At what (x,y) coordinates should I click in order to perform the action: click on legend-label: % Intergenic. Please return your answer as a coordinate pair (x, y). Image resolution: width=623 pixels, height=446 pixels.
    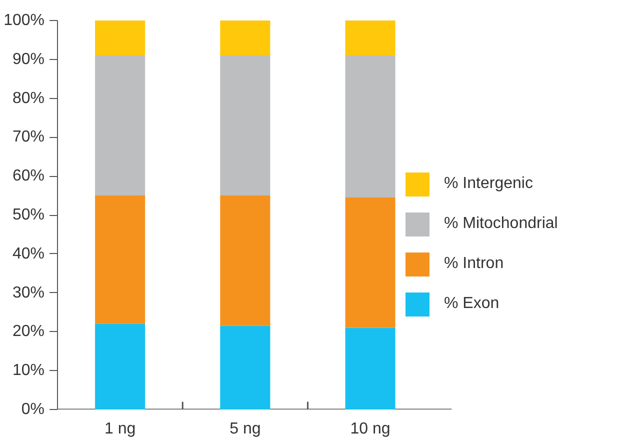
    Looking at the image, I should click on (488, 184).